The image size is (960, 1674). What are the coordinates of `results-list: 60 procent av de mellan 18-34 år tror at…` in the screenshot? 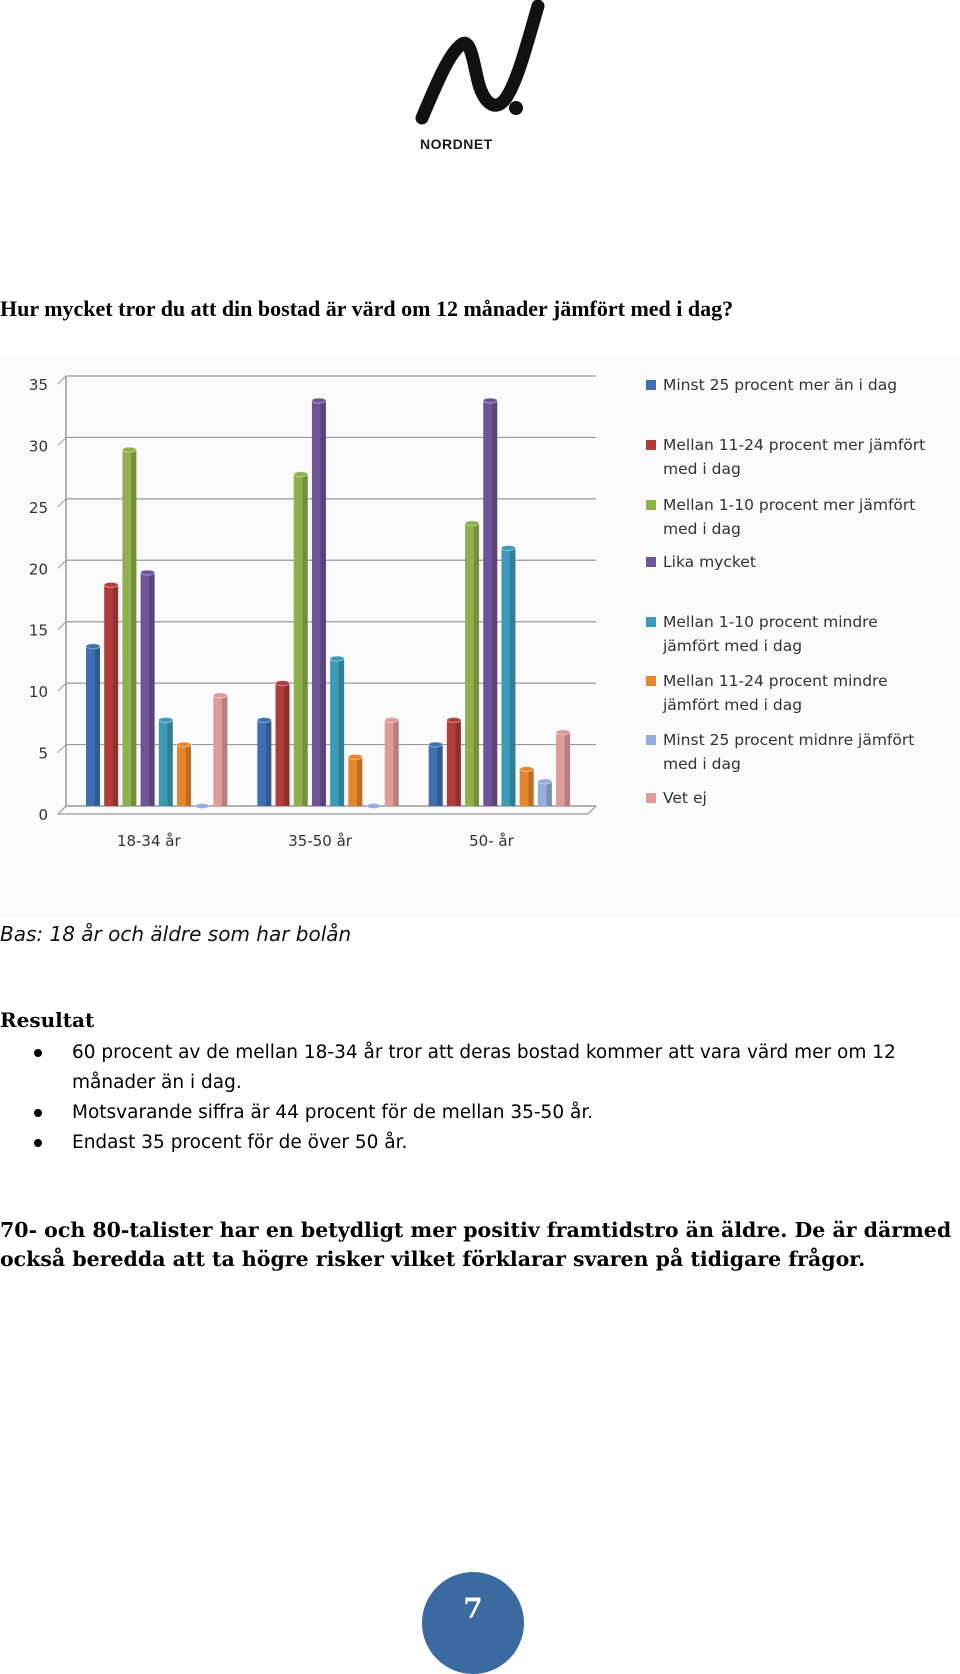 It's located at (475, 1098).